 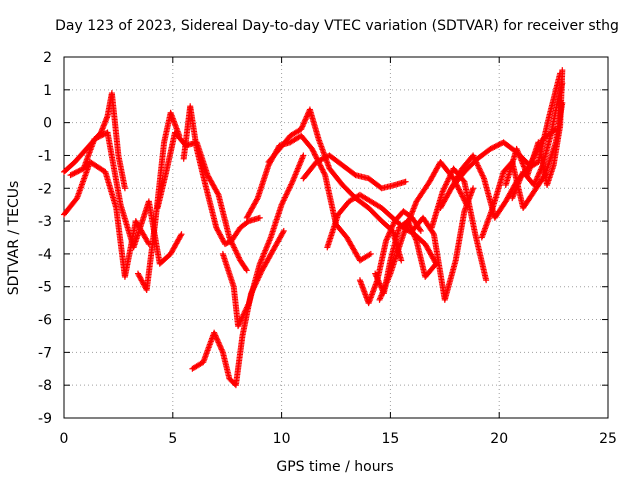 What do you see at coordinates (499, 439) in the screenshot?
I see `x-tick-label: 20` at bounding box center [499, 439].